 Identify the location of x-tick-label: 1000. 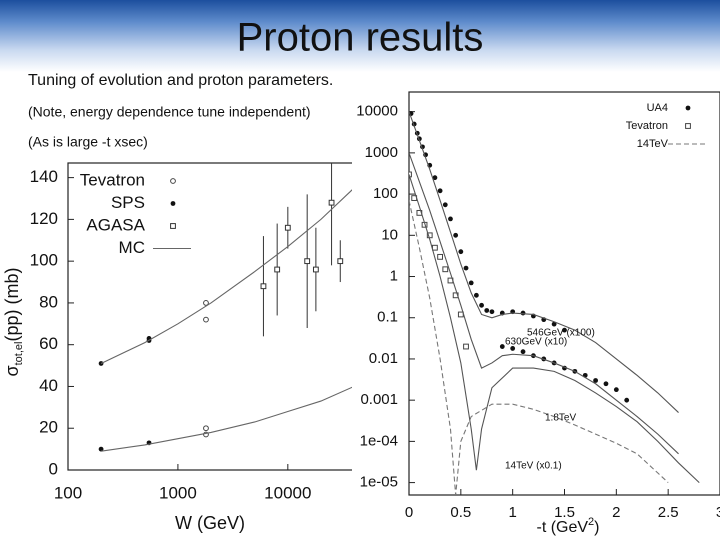
(178, 492).